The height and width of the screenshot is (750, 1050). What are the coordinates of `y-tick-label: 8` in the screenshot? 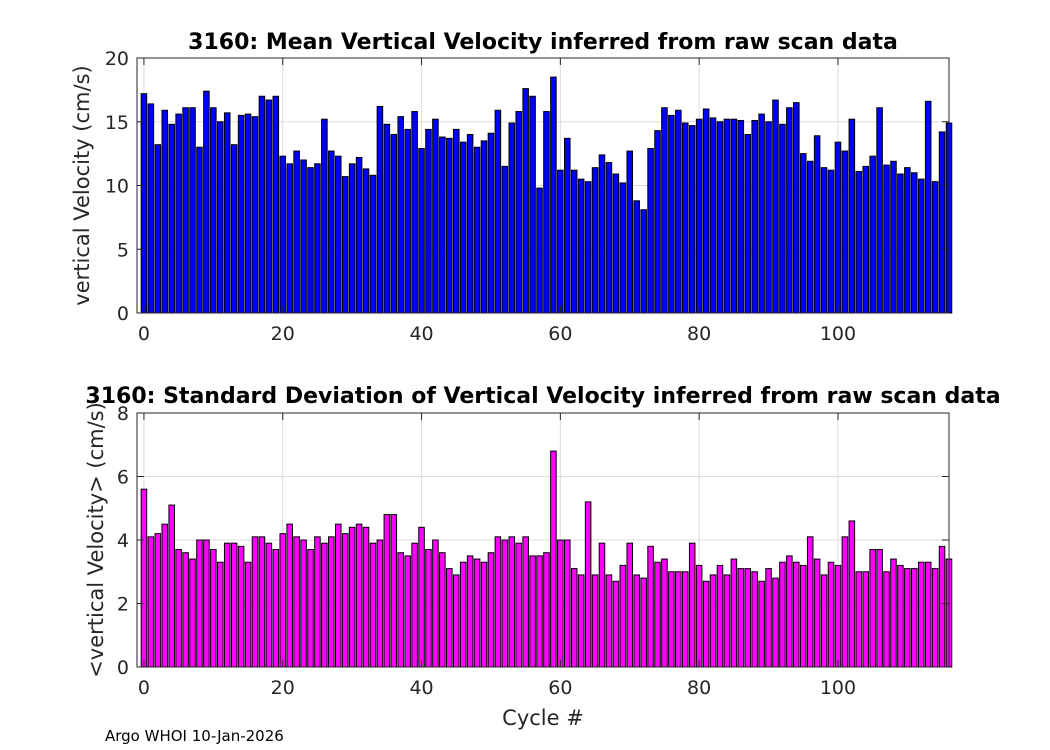 It's located at (123, 414).